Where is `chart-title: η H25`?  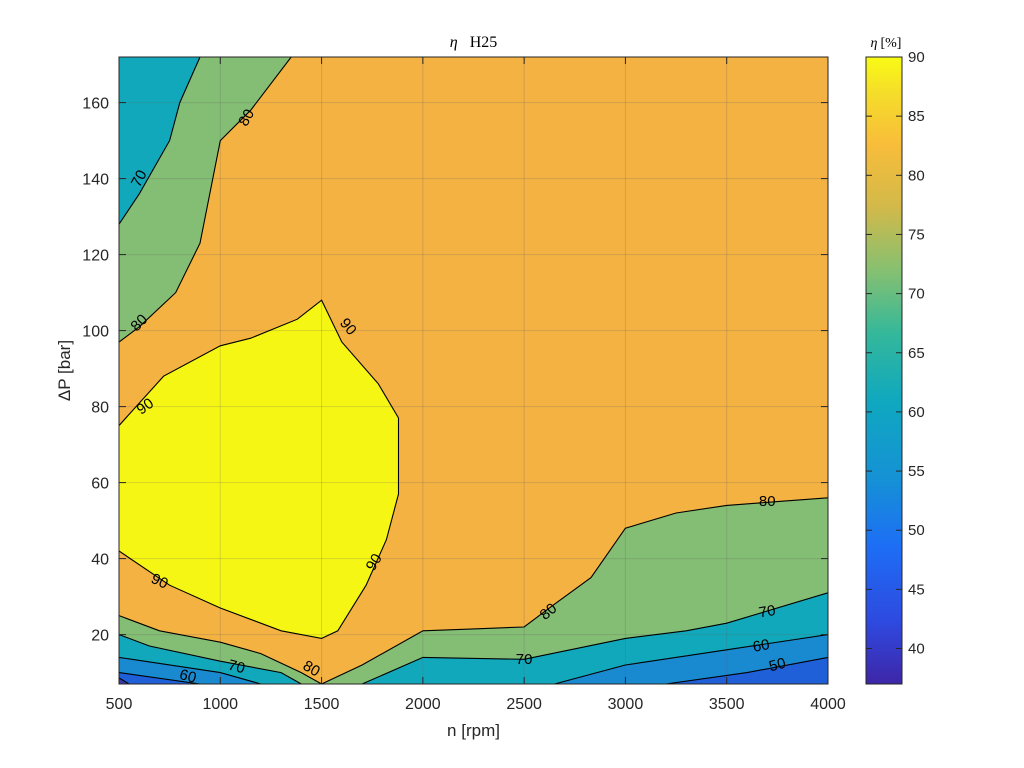 chart-title: η H25 is located at coordinates (474, 42).